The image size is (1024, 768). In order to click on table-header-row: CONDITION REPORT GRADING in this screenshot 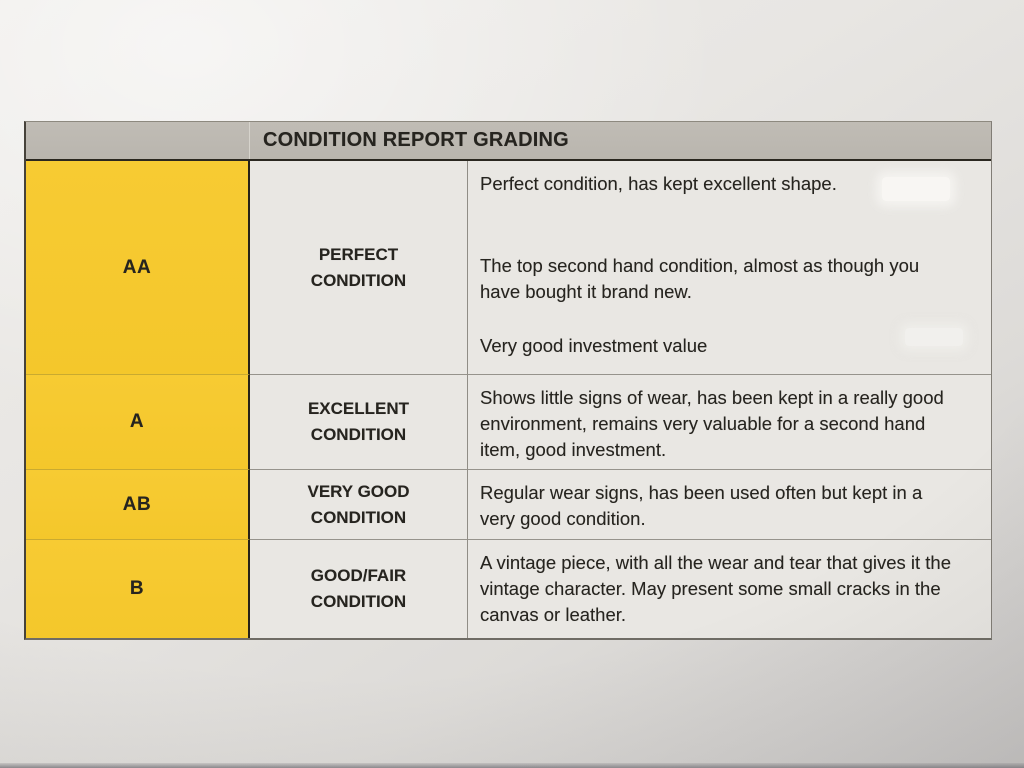, I will do `click(508, 141)`.